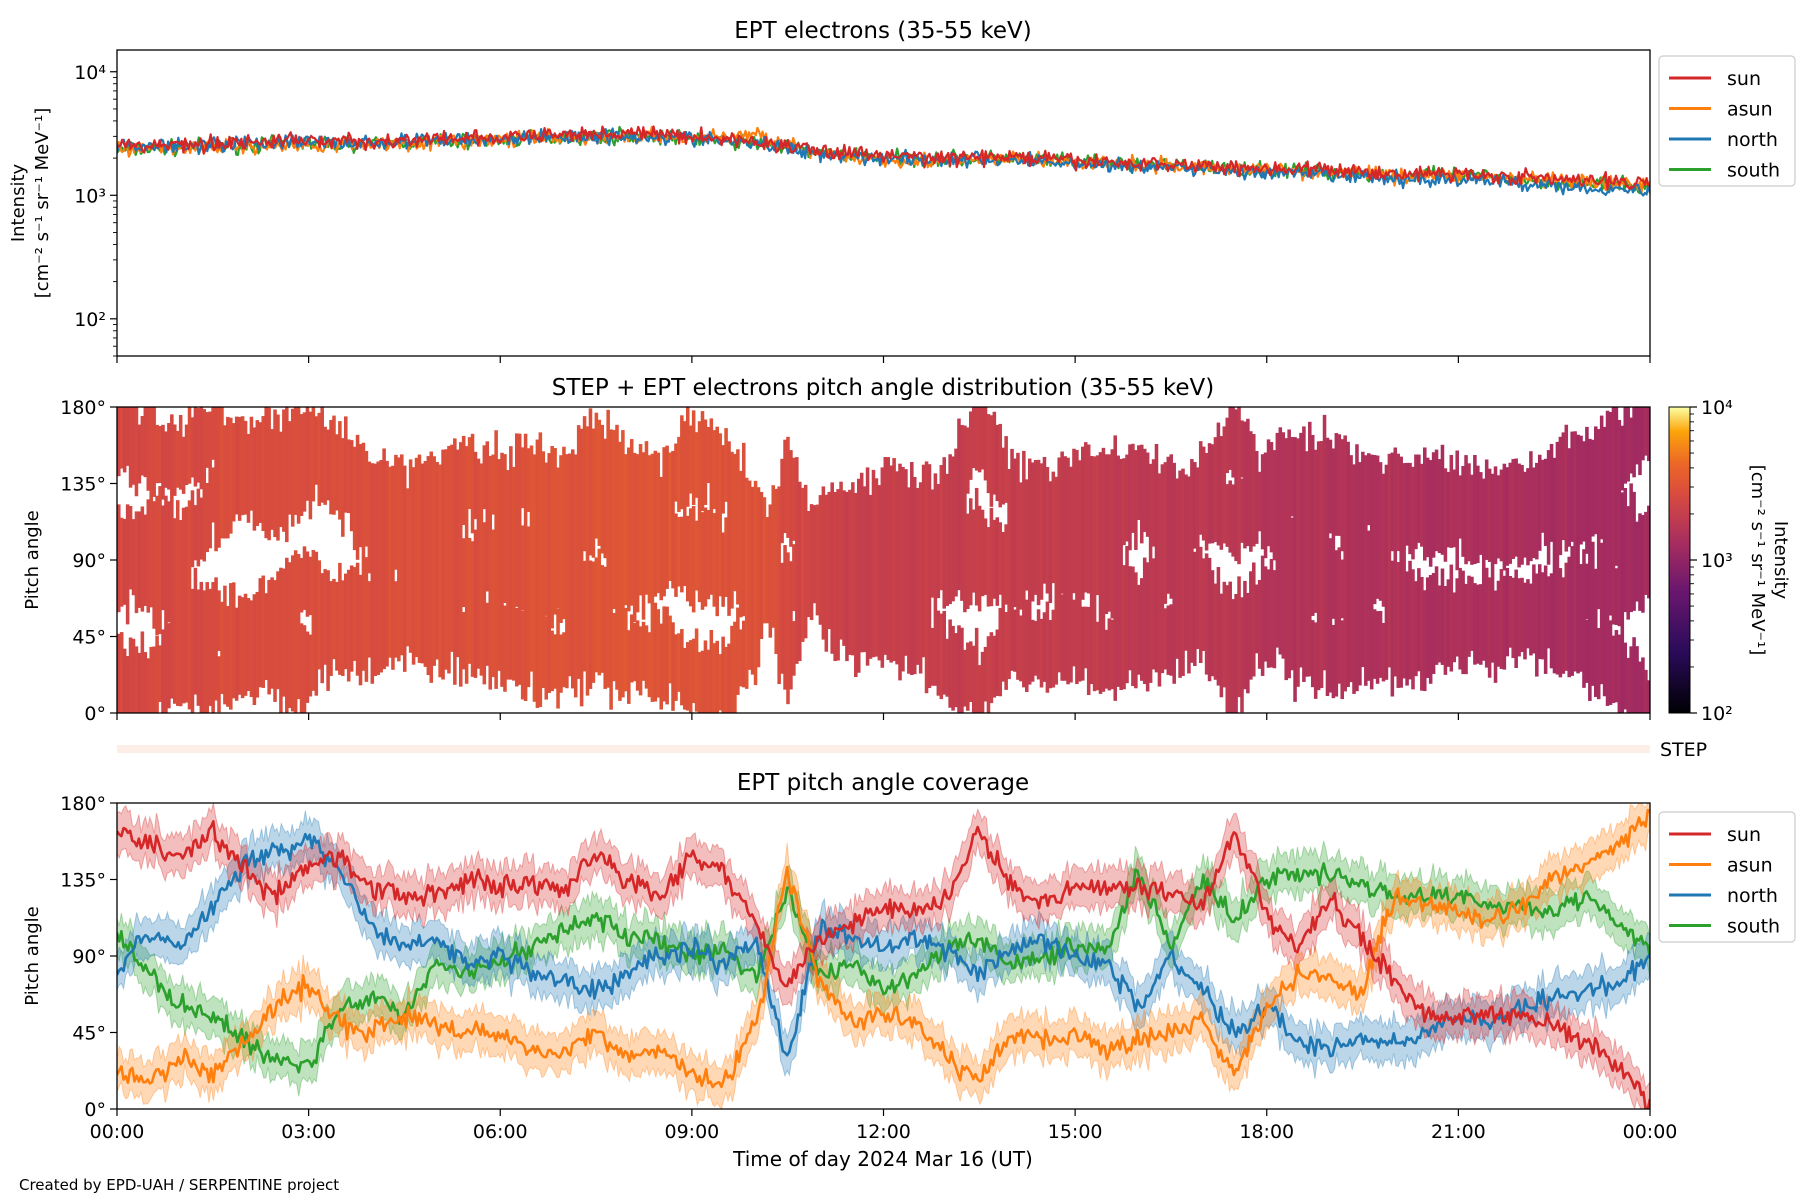 Image resolution: width=1800 pixels, height=1200 pixels. What do you see at coordinates (42, 203) in the screenshot?
I see `panel1-ylabel-line2: [cm⁻² s⁻¹ sr⁻¹ MeV⁻¹]` at bounding box center [42, 203].